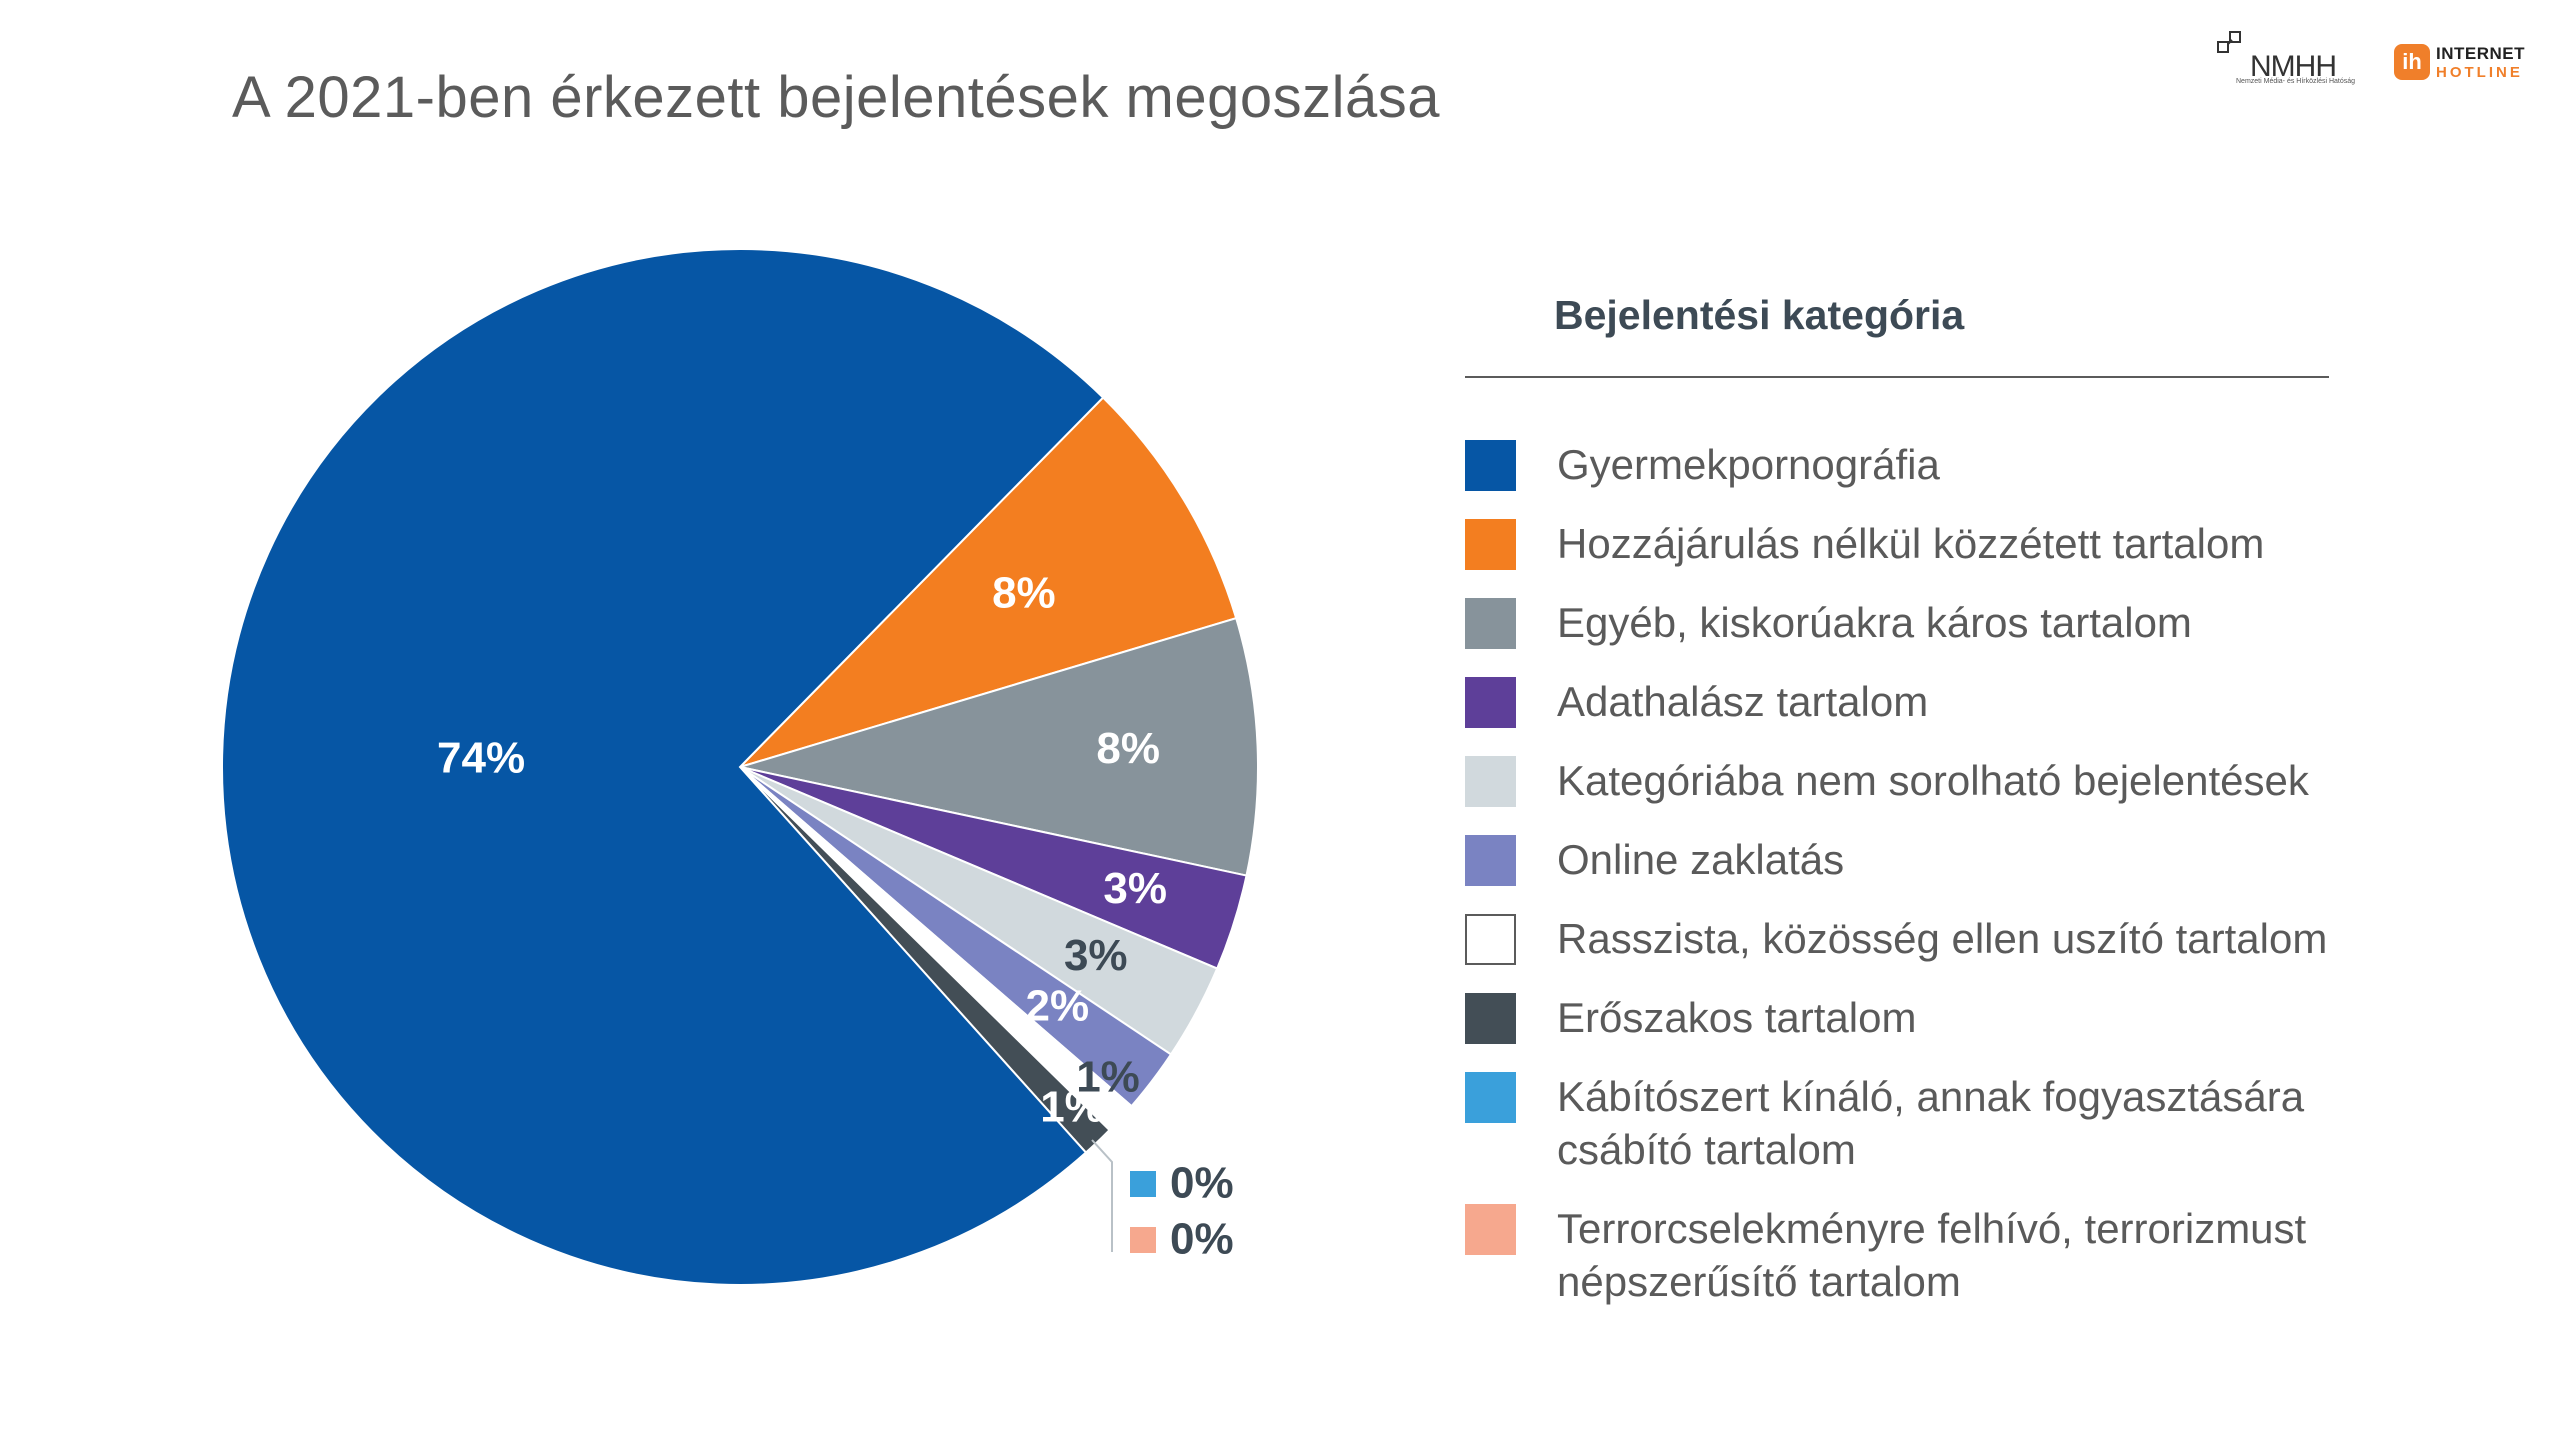 Image resolution: width=2560 pixels, height=1439 pixels. Describe the element at coordinates (1057, 1005) in the screenshot. I see `slice-label-6: 2%` at that location.